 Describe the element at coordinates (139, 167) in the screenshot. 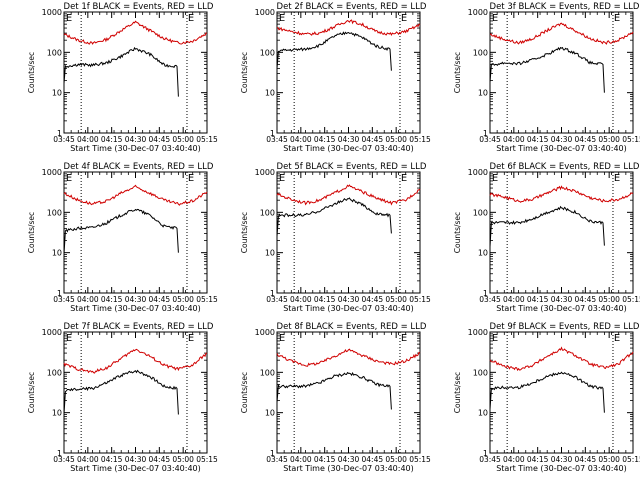

I see `panel-title: Det 4f BLACK = Events, RED = LLD` at that location.